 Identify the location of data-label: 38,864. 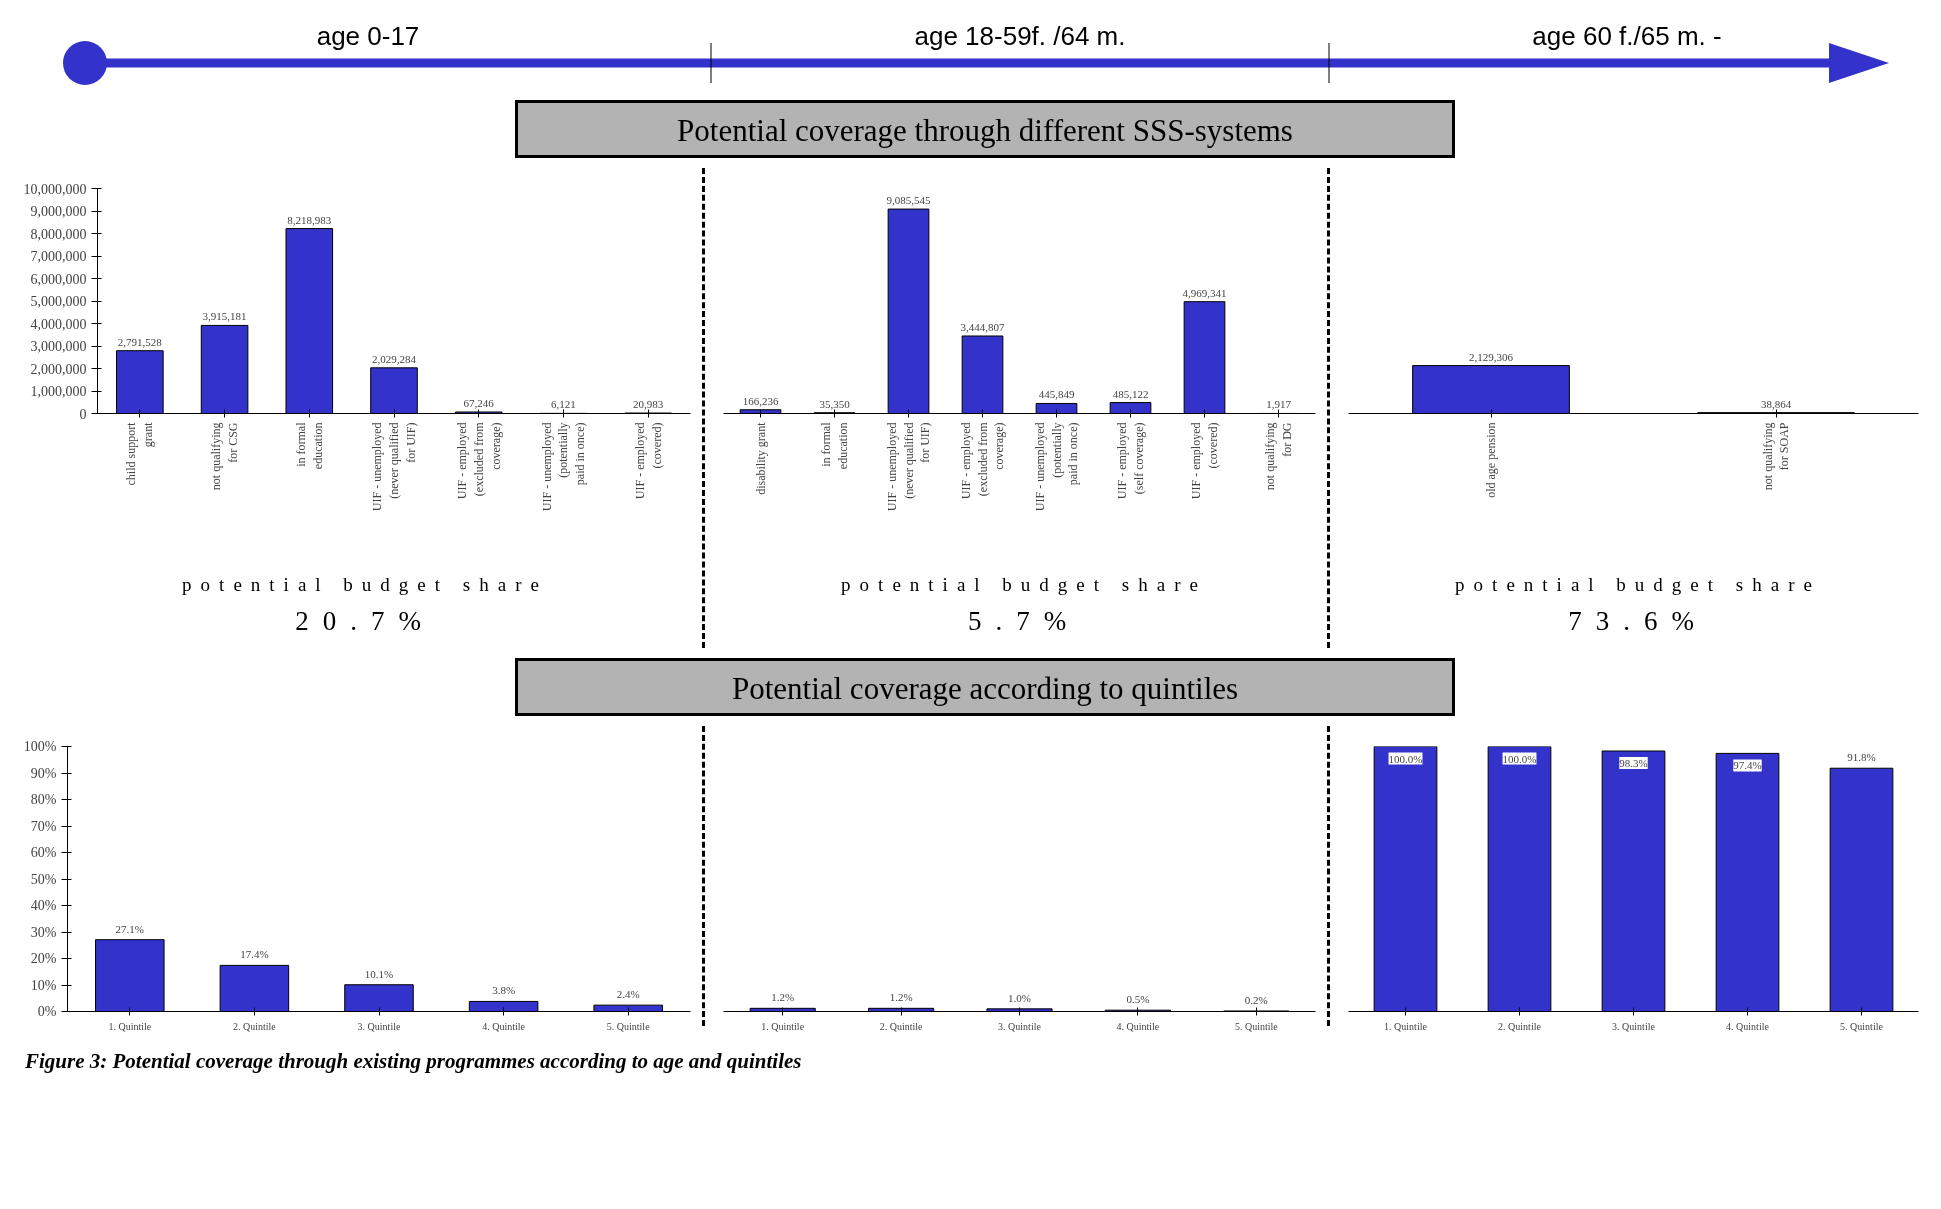
(1776, 403).